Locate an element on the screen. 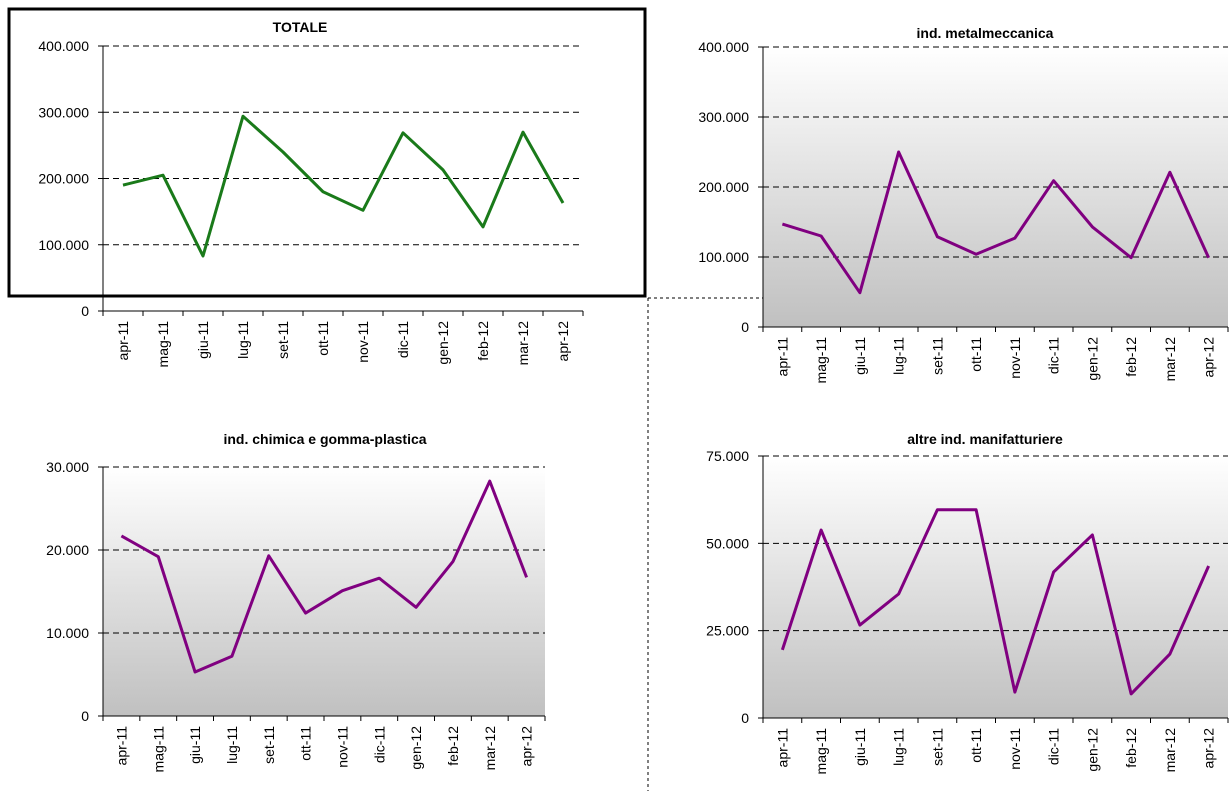  y-tick-label: 30.000 is located at coordinates (67, 467).